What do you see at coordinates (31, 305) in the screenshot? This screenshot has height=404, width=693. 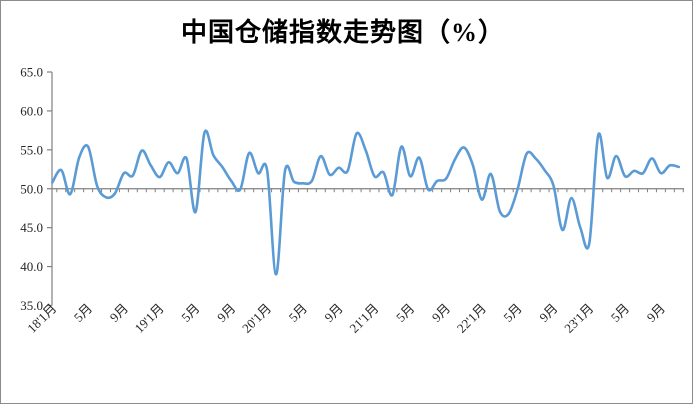 I see `y-tick-label: 35.0` at bounding box center [31, 305].